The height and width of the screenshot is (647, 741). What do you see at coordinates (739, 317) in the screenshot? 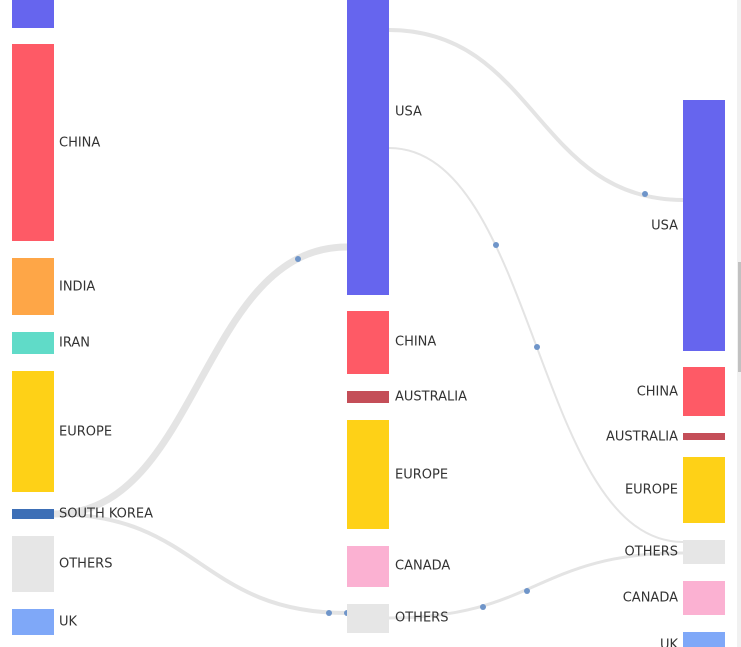
I see `scrollbar-thumb` at bounding box center [739, 317].